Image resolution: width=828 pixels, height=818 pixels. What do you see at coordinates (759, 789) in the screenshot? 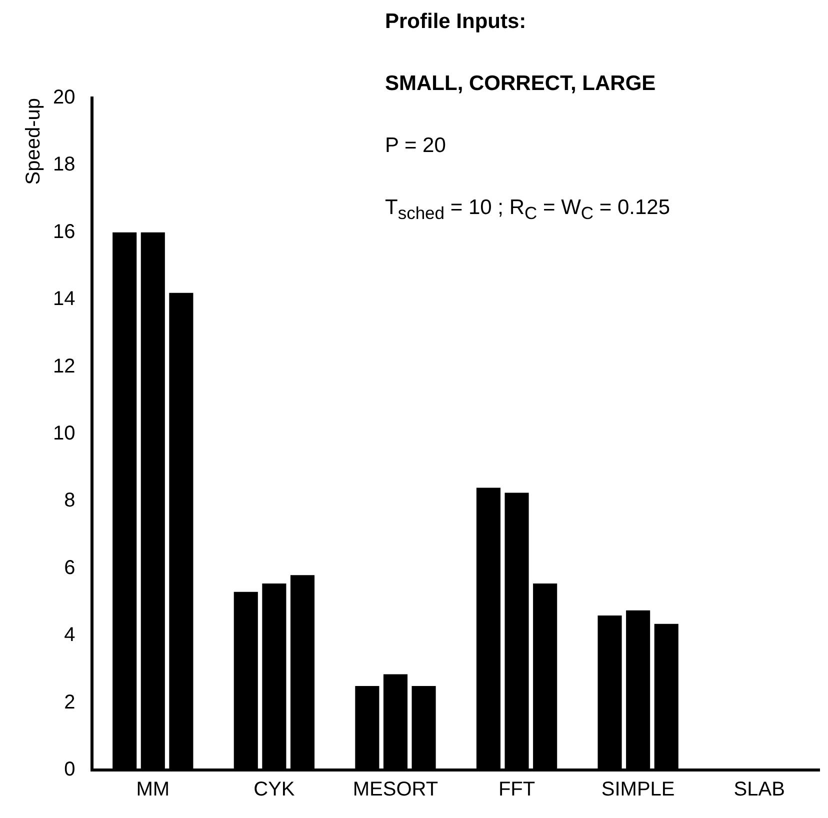
I see `x-tick-label: SLAB` at bounding box center [759, 789].